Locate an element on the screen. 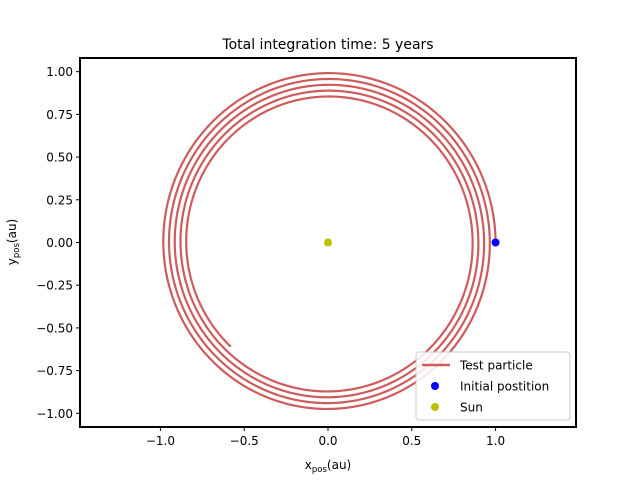 This screenshot has height=480, width=640. legend-label-sun: Sun is located at coordinates (471, 408).